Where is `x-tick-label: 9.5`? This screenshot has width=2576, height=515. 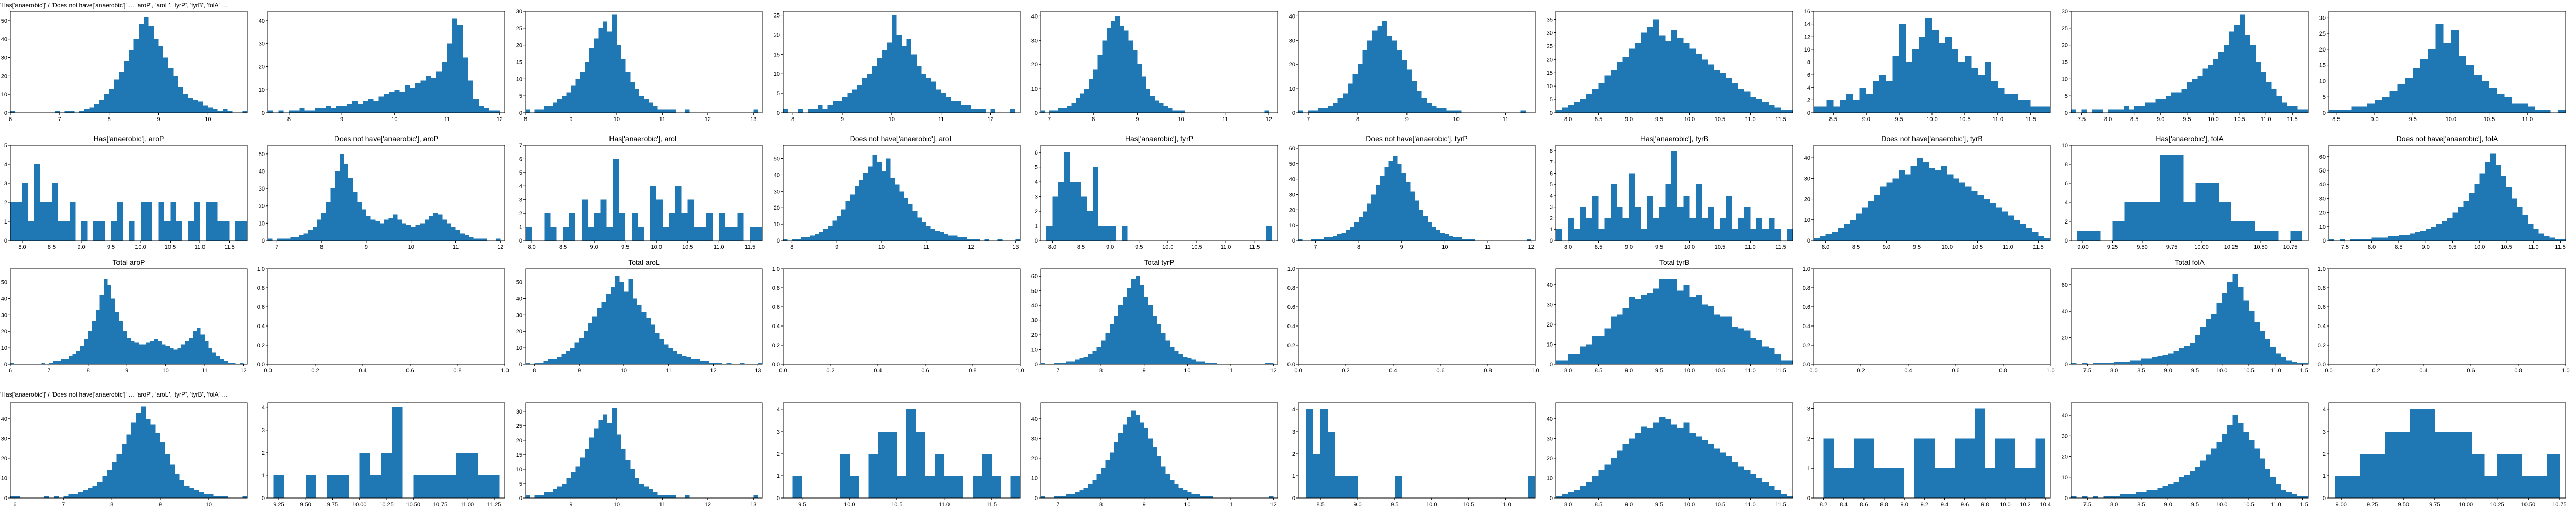
x-tick-label: 9.5 is located at coordinates (2195, 505).